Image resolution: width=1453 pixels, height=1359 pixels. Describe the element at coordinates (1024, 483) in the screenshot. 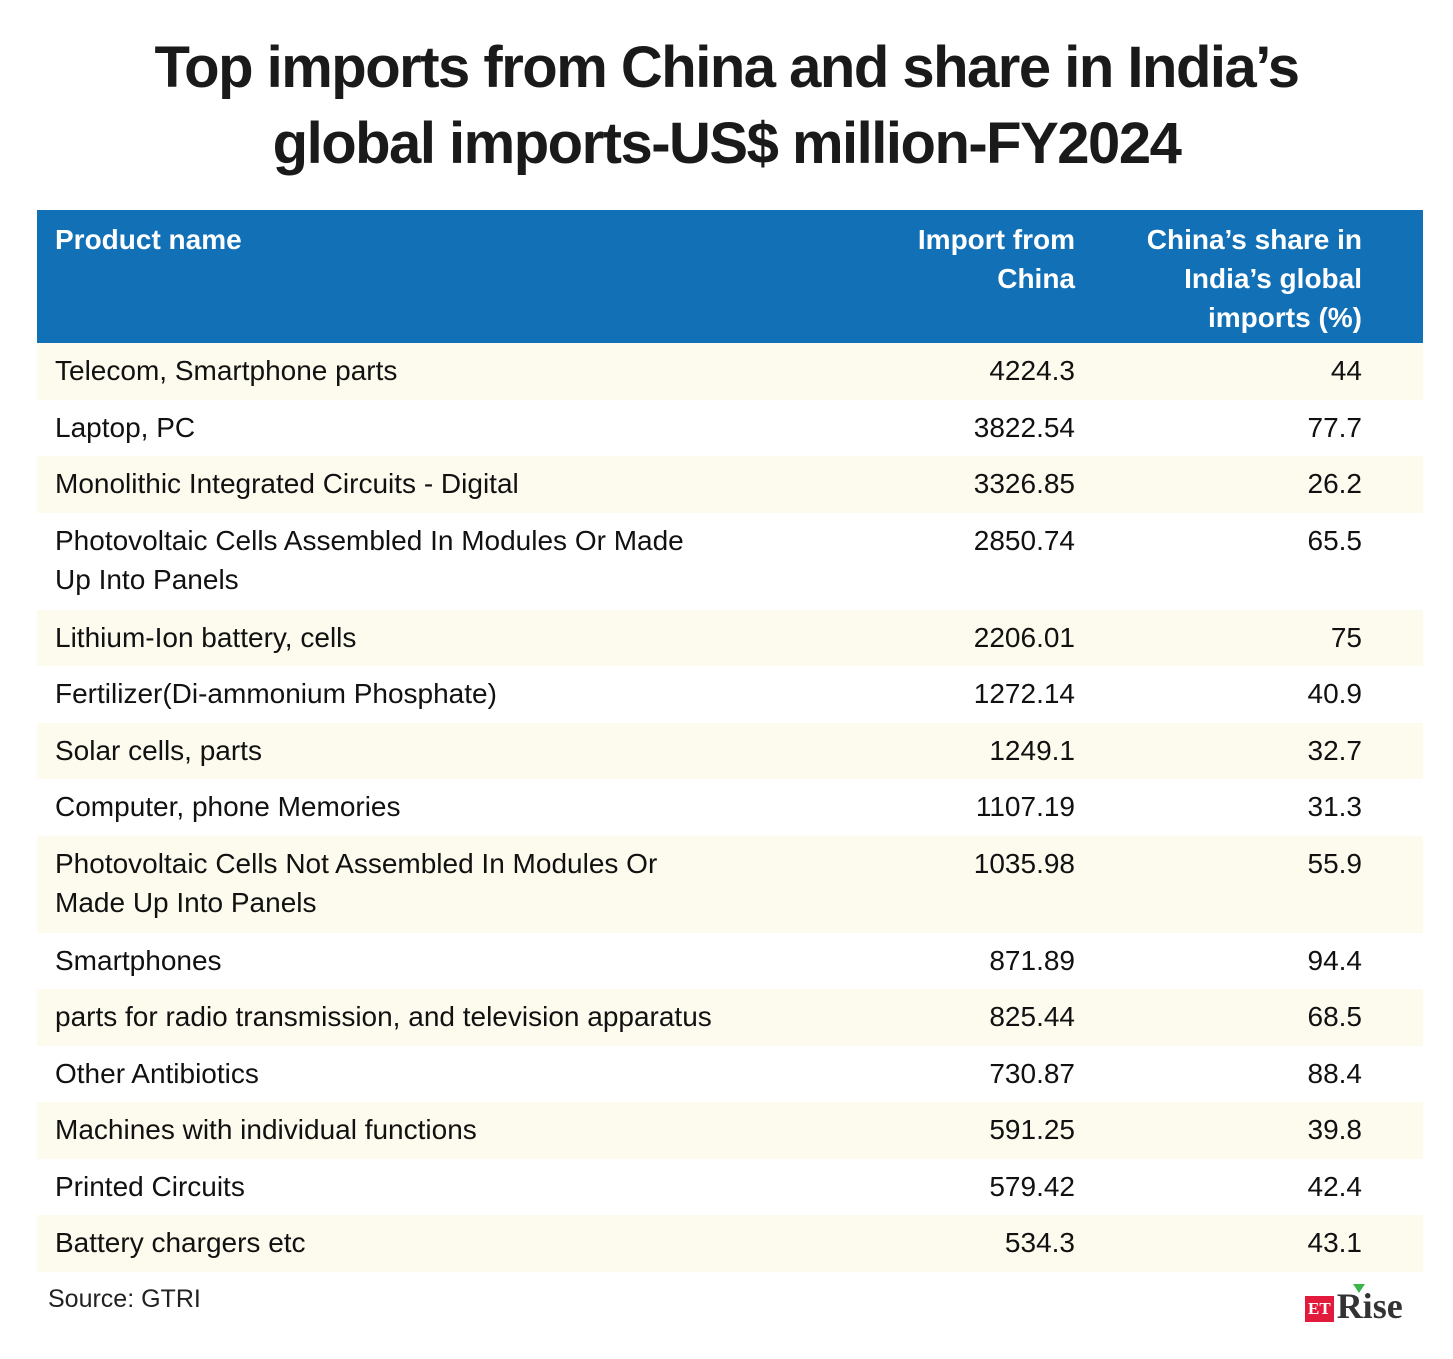

I see `import-cell: 3326.85` at that location.